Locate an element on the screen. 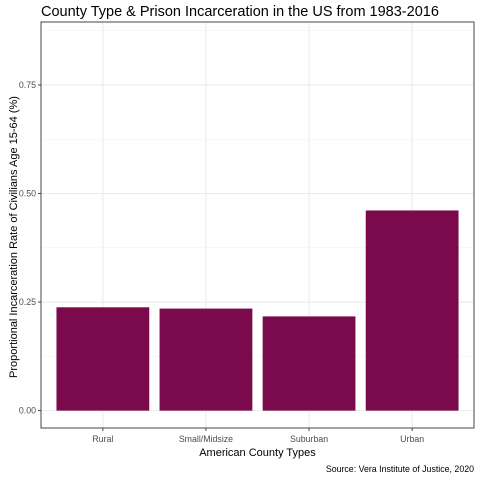  x-tick-label: Urban is located at coordinates (412, 439).